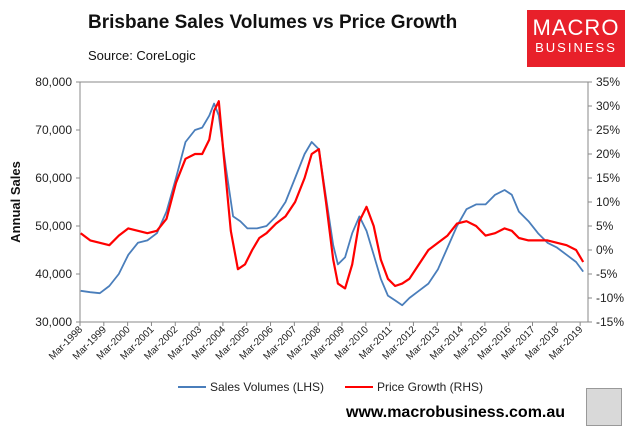 This screenshot has height=432, width=640. I want to click on right-tick-label: 20%, so click(608, 154).